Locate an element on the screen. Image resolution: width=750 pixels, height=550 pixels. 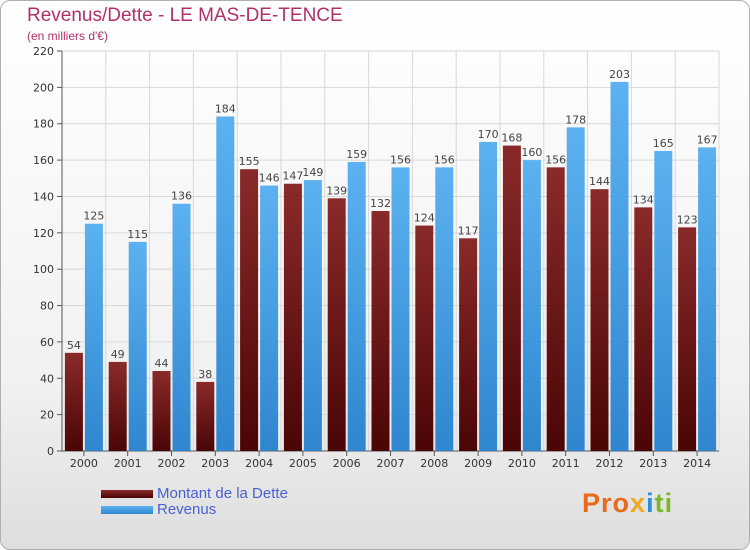
legend-swatch-revenus is located at coordinates (127, 510).